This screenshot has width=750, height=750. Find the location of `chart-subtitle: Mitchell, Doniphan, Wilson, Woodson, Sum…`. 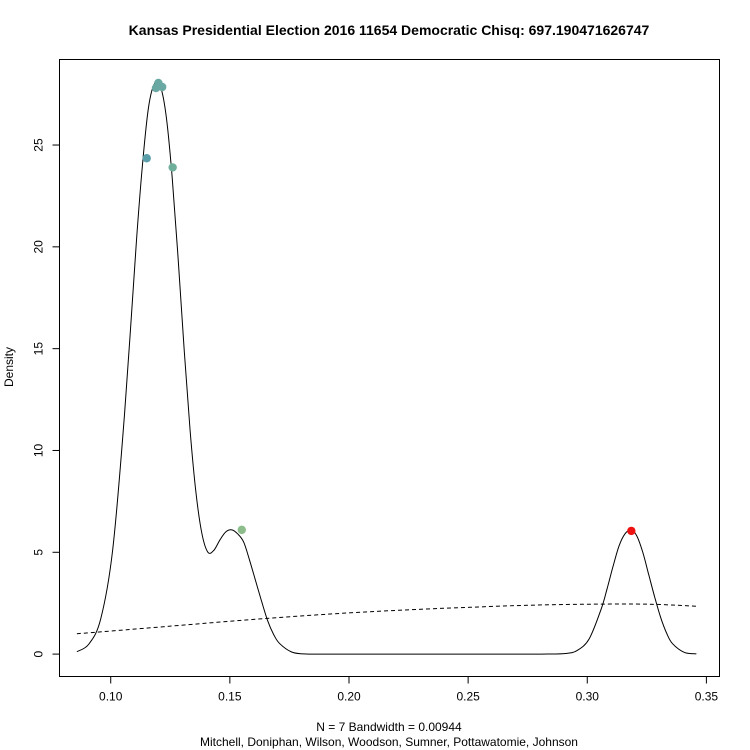

chart-subtitle: Mitchell, Doniphan, Wilson, Woodson, Sum… is located at coordinates (389, 742).